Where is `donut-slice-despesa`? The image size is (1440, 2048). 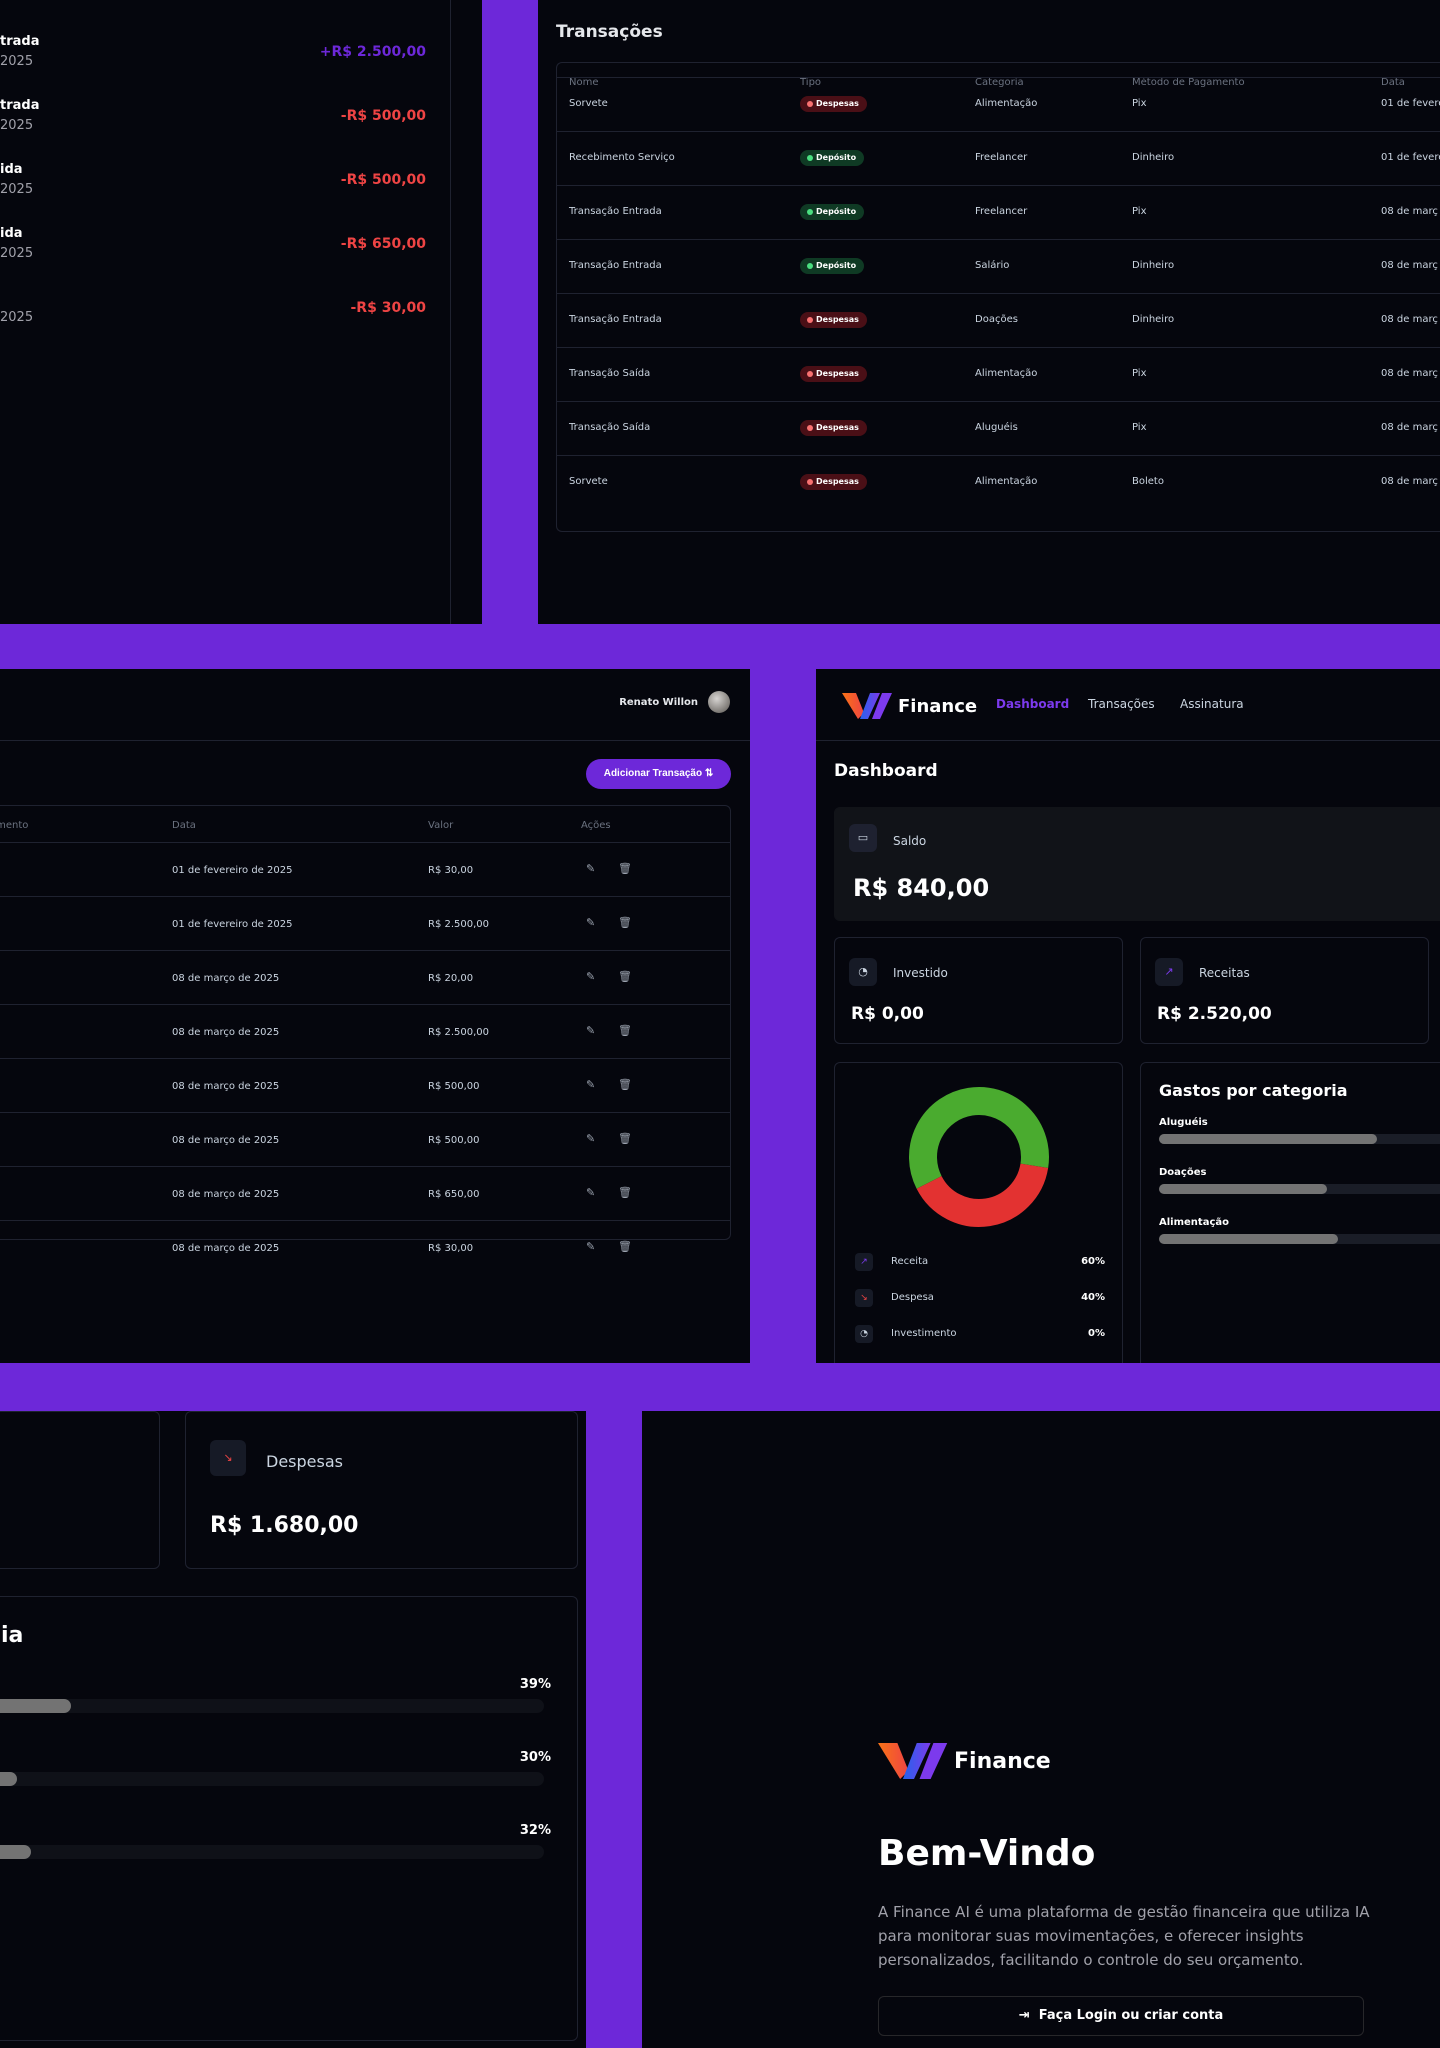 donut-slice-despesa is located at coordinates (982, 1194).